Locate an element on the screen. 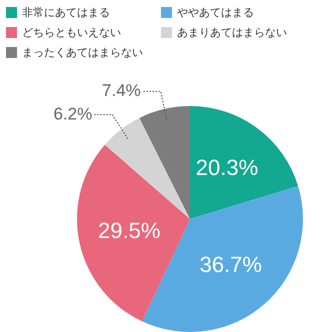 Image resolution: width=323 pixels, height=332 pixels. data-label: 7.4% is located at coordinates (121, 90).